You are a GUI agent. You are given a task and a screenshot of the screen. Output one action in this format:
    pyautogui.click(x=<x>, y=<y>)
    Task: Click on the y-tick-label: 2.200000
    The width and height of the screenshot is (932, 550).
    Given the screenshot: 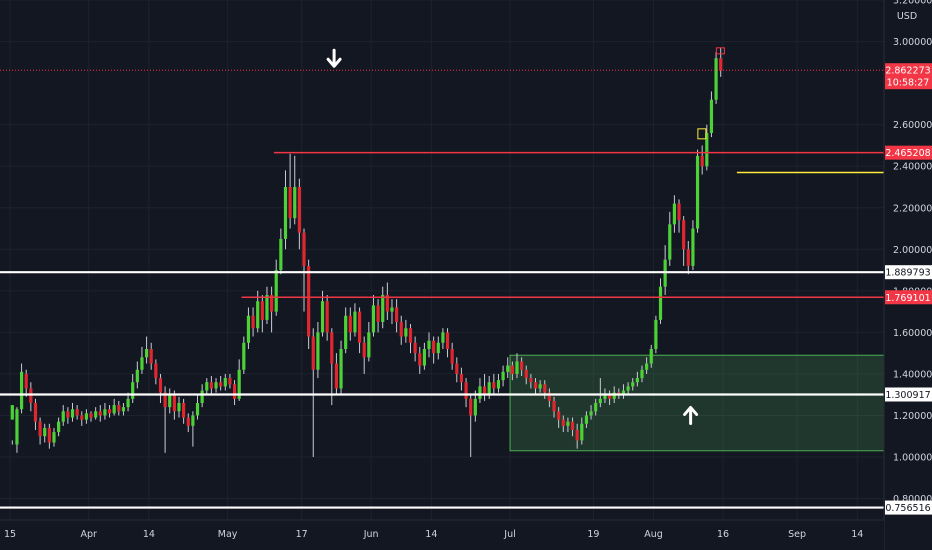 What is the action you would take?
    pyautogui.click(x=912, y=208)
    